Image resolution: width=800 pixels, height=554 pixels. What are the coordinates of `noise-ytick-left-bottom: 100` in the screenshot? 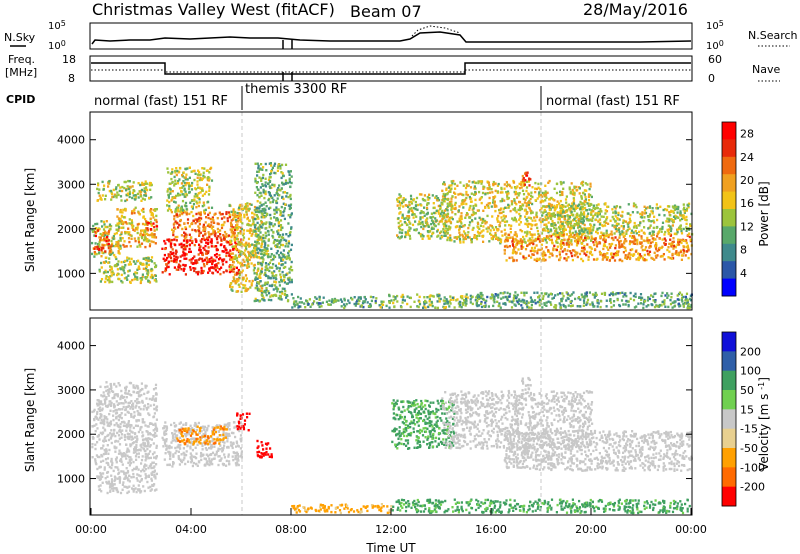 It's located at (57, 45).